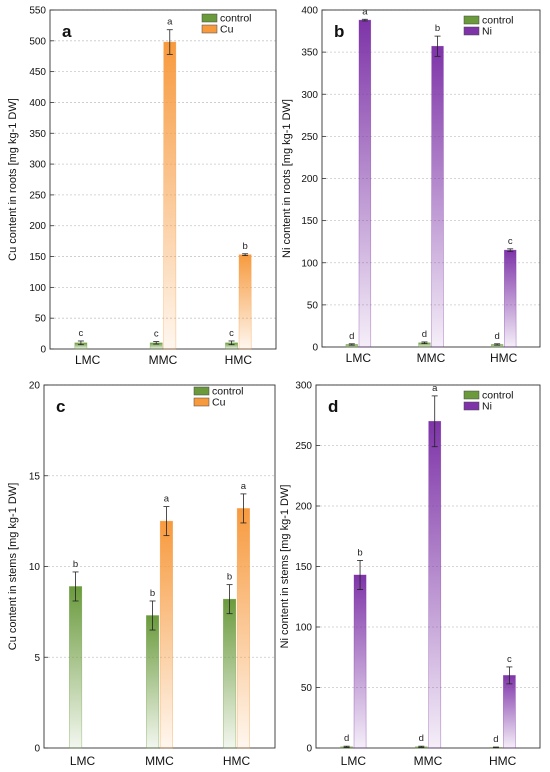 This screenshot has height=772, width=550. What do you see at coordinates (333, 406) in the screenshot?
I see `panel-letter: d` at bounding box center [333, 406].